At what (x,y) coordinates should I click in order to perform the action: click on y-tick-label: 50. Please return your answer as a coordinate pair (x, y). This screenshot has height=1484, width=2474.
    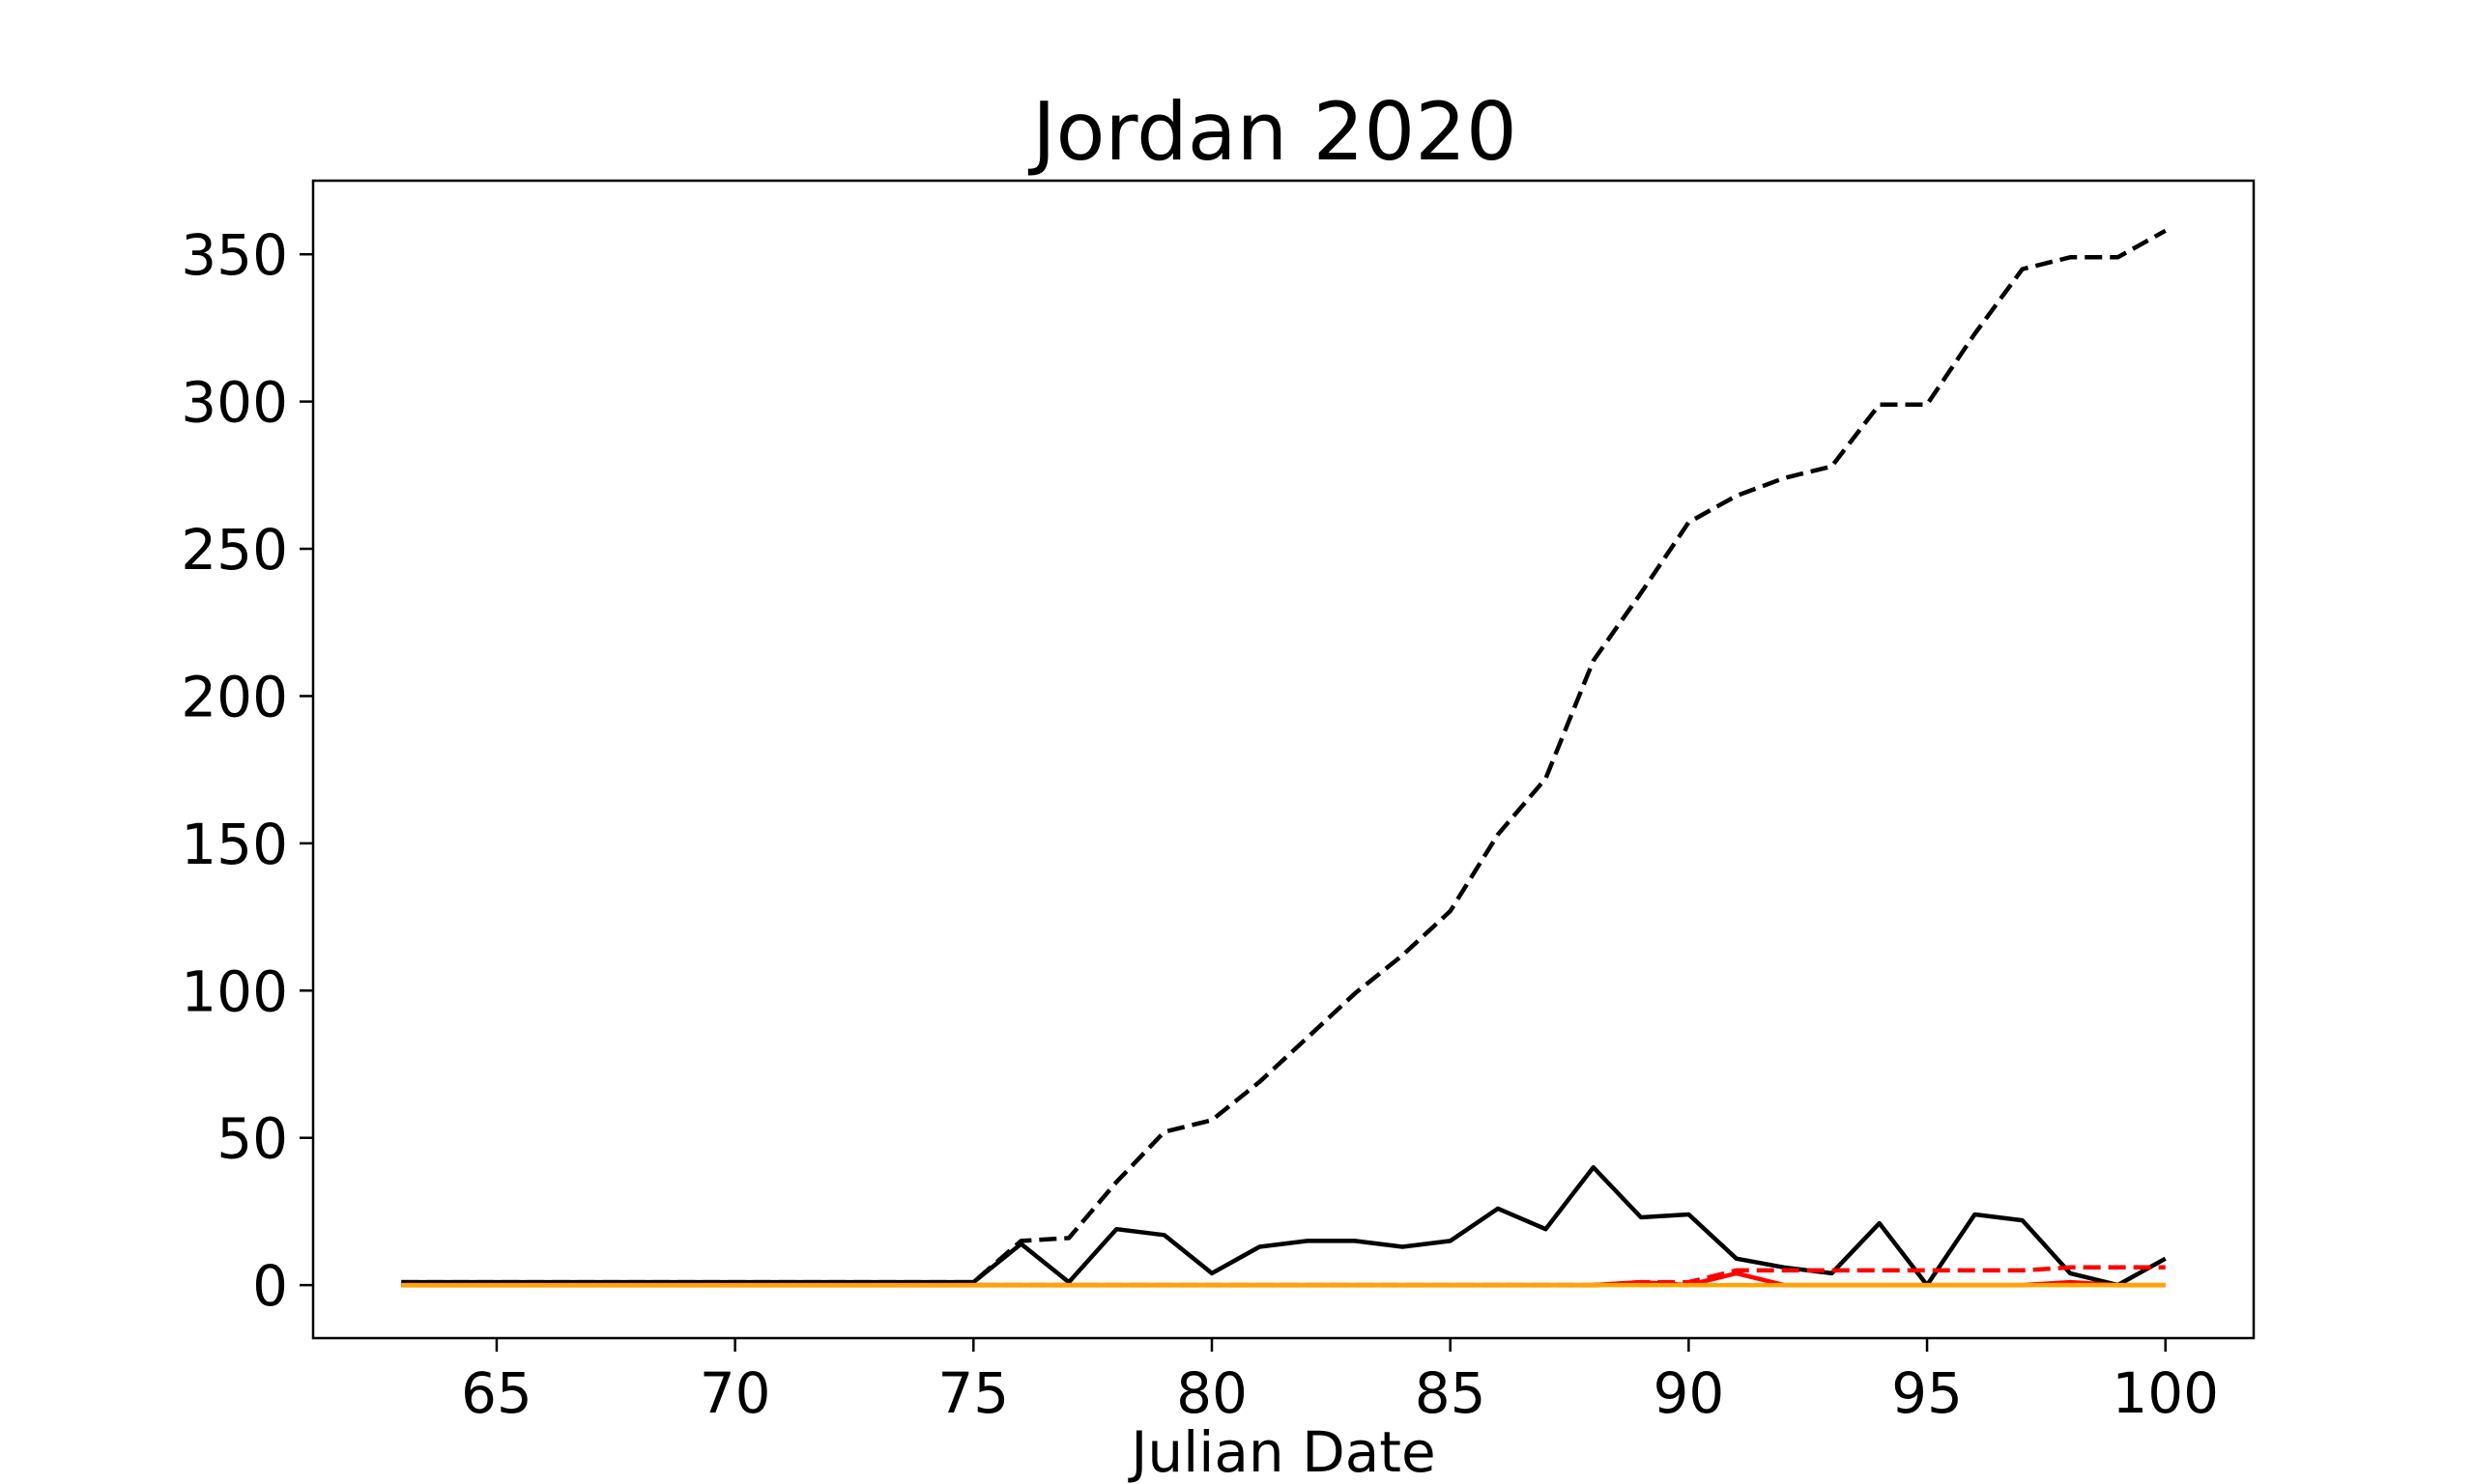
    Looking at the image, I should click on (252, 1139).